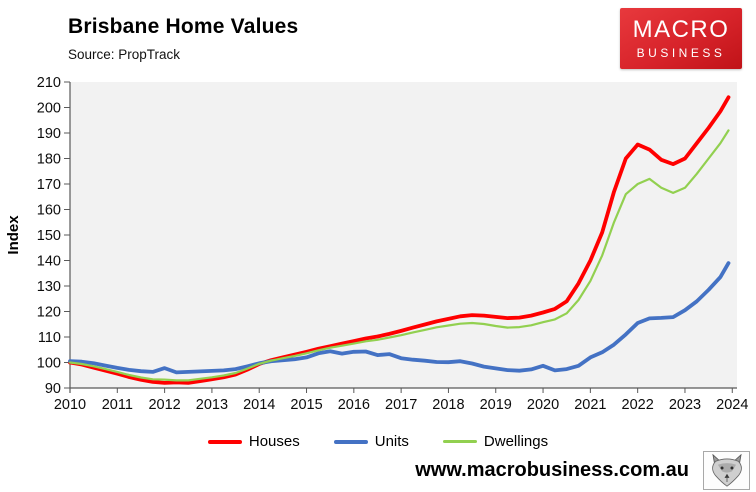 Image resolution: width=756 pixels, height=492 pixels. What do you see at coordinates (681, 52) in the screenshot?
I see `logo-line2: BUSINESS` at bounding box center [681, 52].